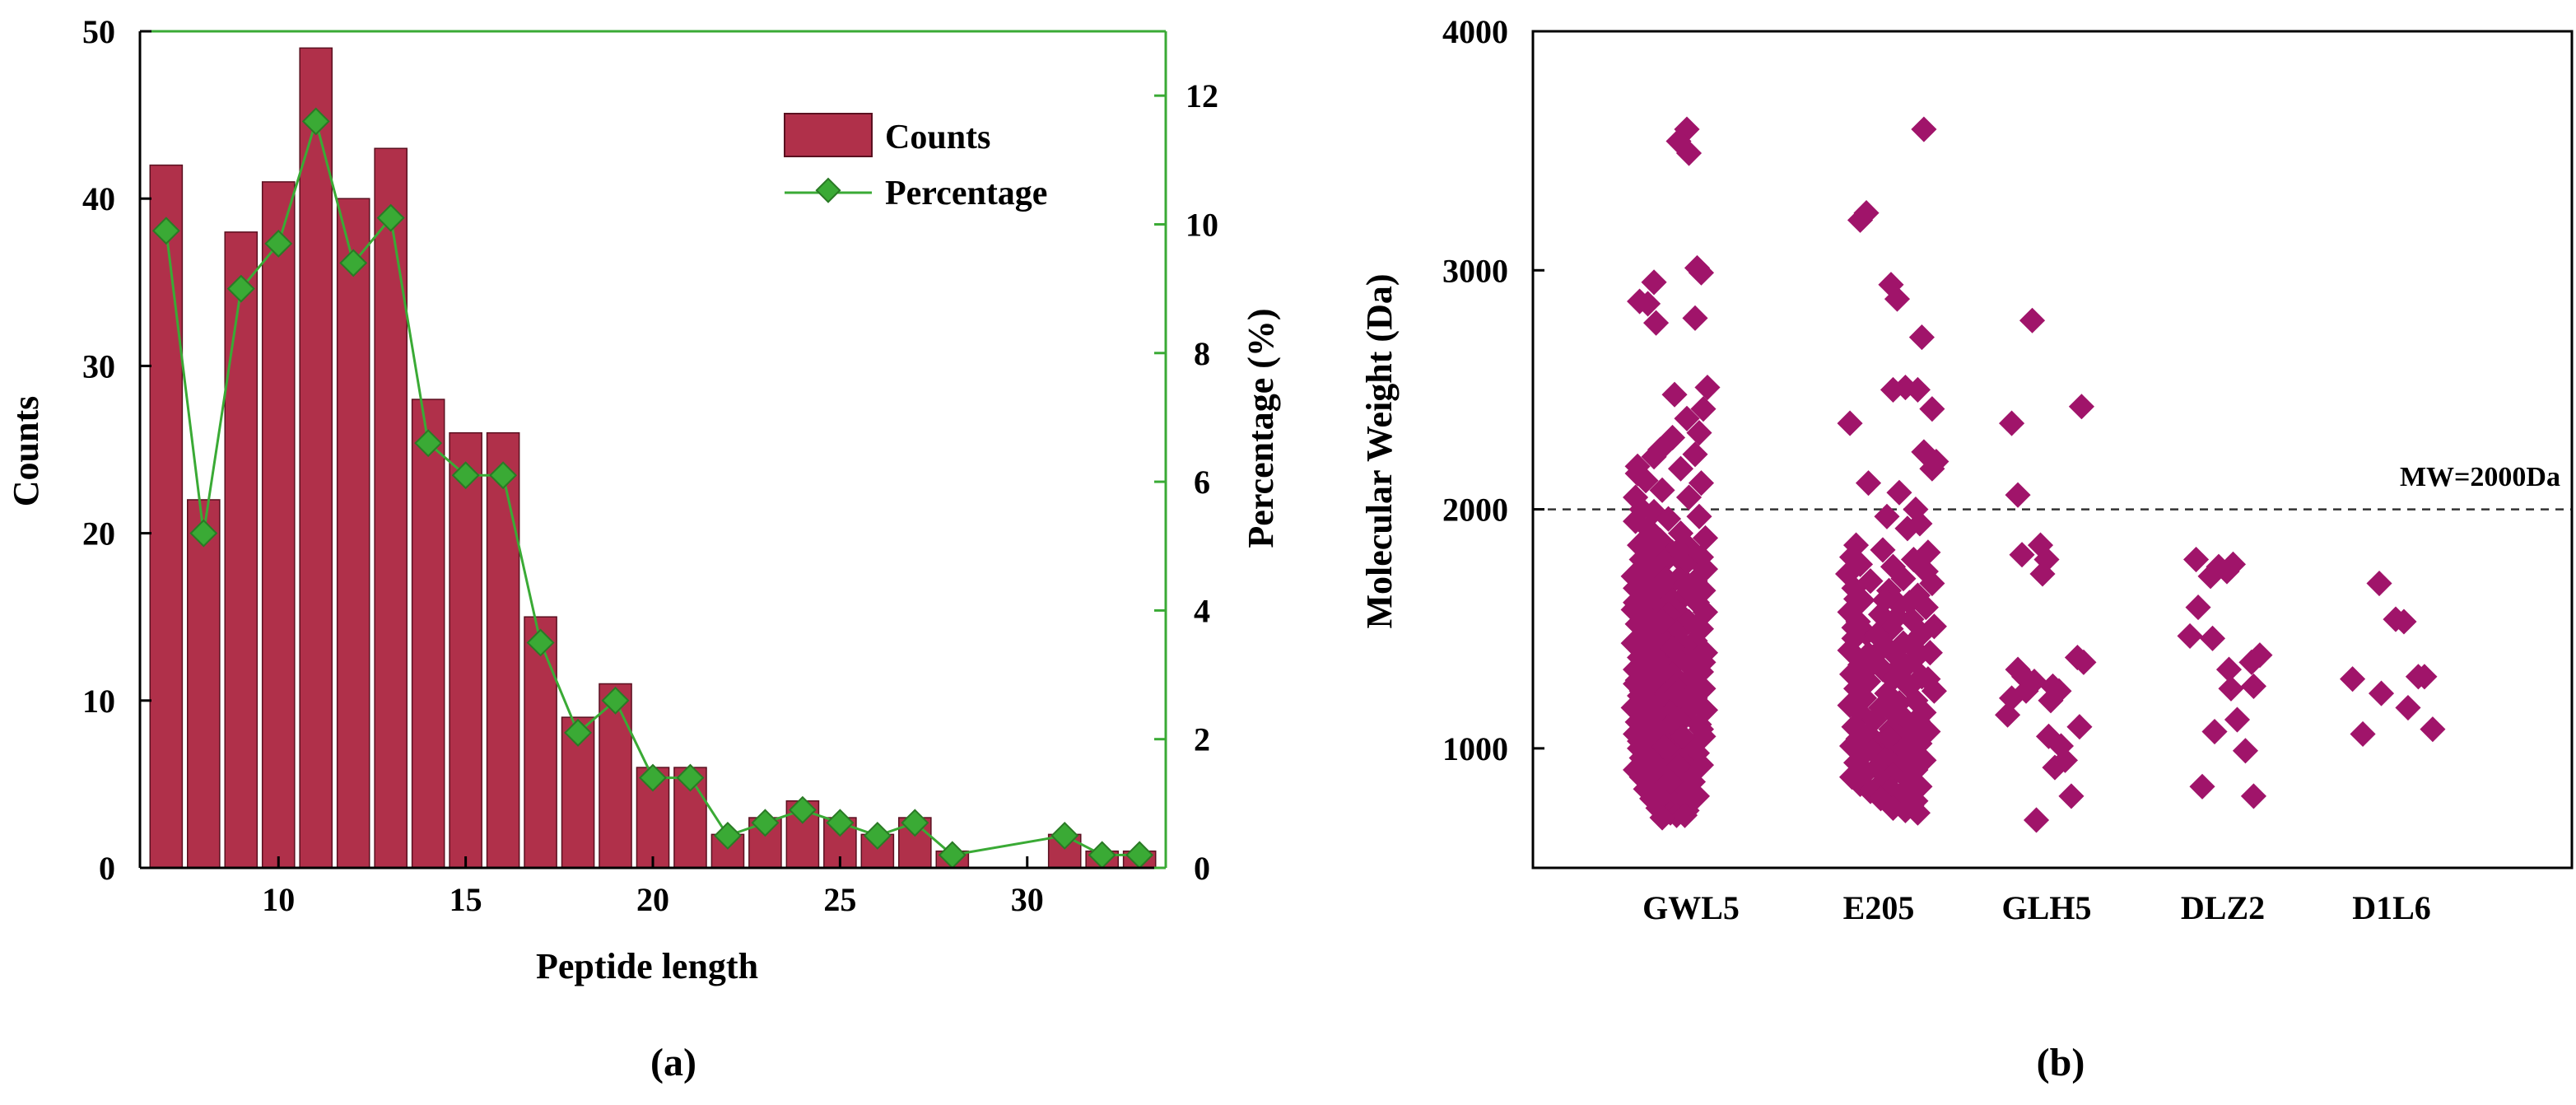 The height and width of the screenshot is (1105, 2576). What do you see at coordinates (1691, 907) in the screenshot?
I see `panel-b-category-label: GWL5` at bounding box center [1691, 907].